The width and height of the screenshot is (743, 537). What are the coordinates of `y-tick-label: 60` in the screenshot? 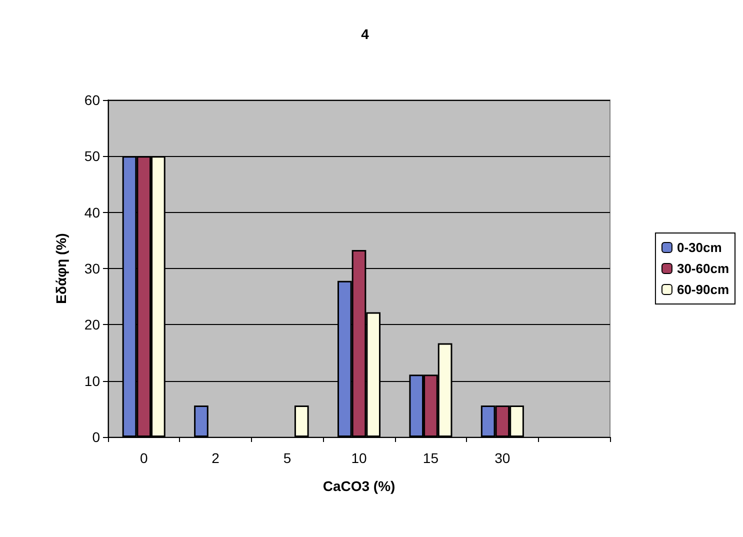 It's located at (92, 100).